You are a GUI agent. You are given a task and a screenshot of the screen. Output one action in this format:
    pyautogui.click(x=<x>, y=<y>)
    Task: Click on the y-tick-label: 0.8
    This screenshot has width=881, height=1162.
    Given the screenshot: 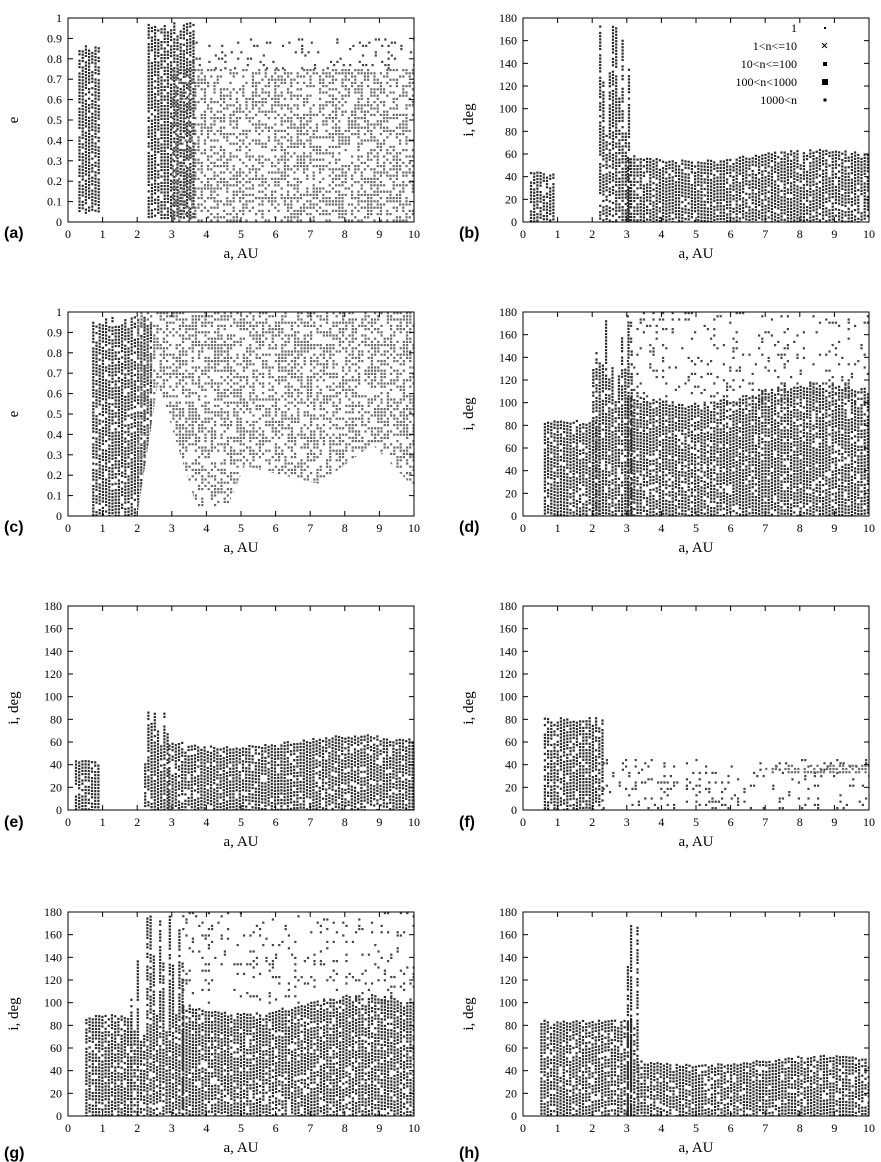 What is the action you would take?
    pyautogui.click(x=54, y=59)
    